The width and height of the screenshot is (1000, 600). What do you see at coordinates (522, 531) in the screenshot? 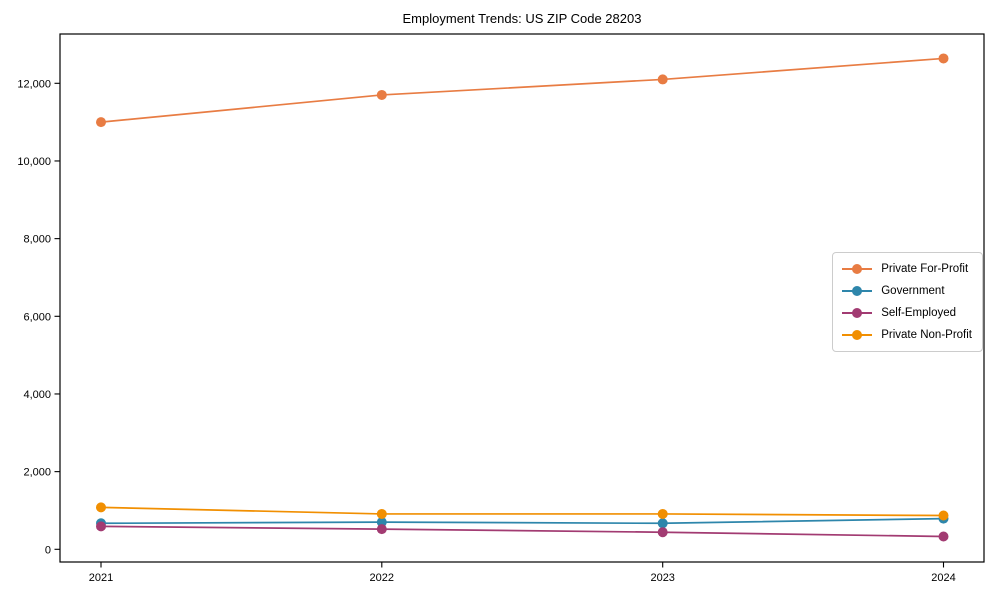
I see `series-line-self-employed` at bounding box center [522, 531].